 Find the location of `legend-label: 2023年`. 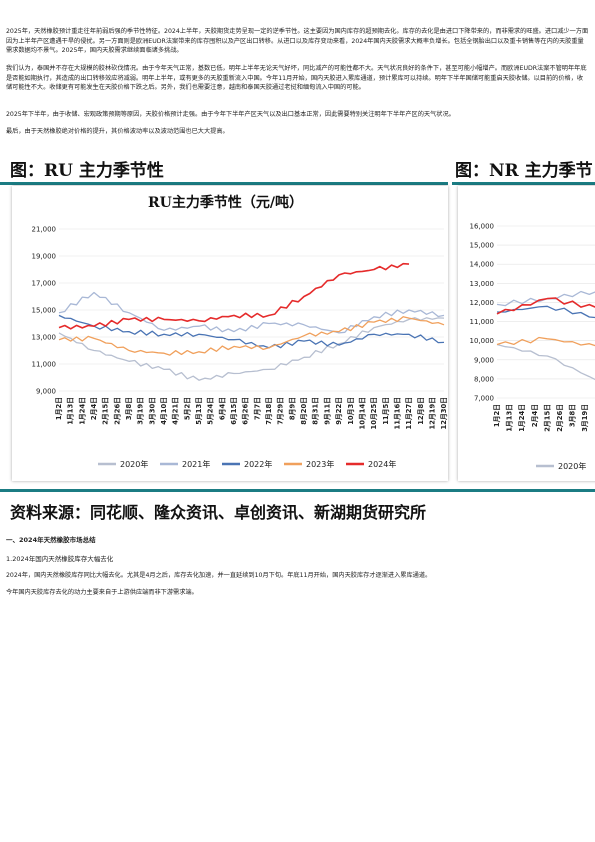

legend-label: 2023年 is located at coordinates (320, 464).